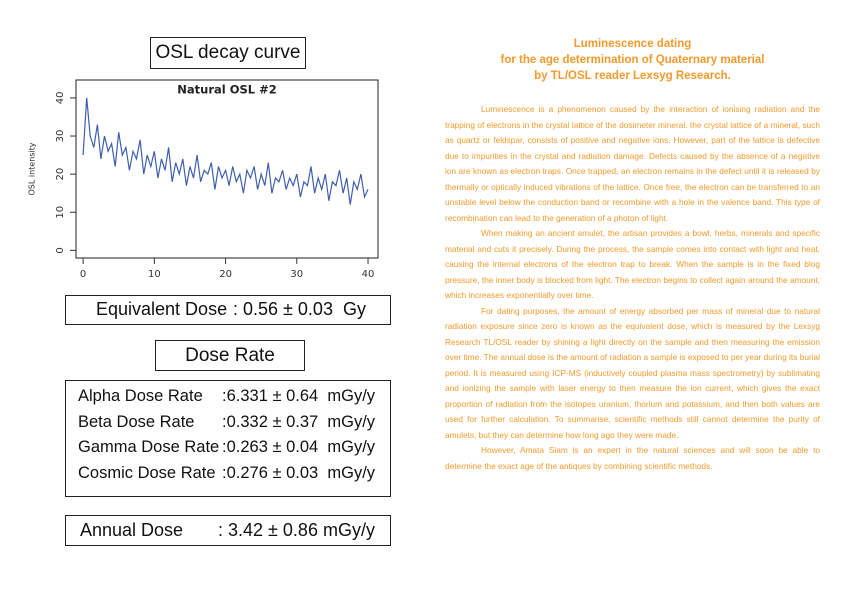 The image size is (842, 595). Describe the element at coordinates (368, 274) in the screenshot. I see `x-tick-label: 40` at that location.